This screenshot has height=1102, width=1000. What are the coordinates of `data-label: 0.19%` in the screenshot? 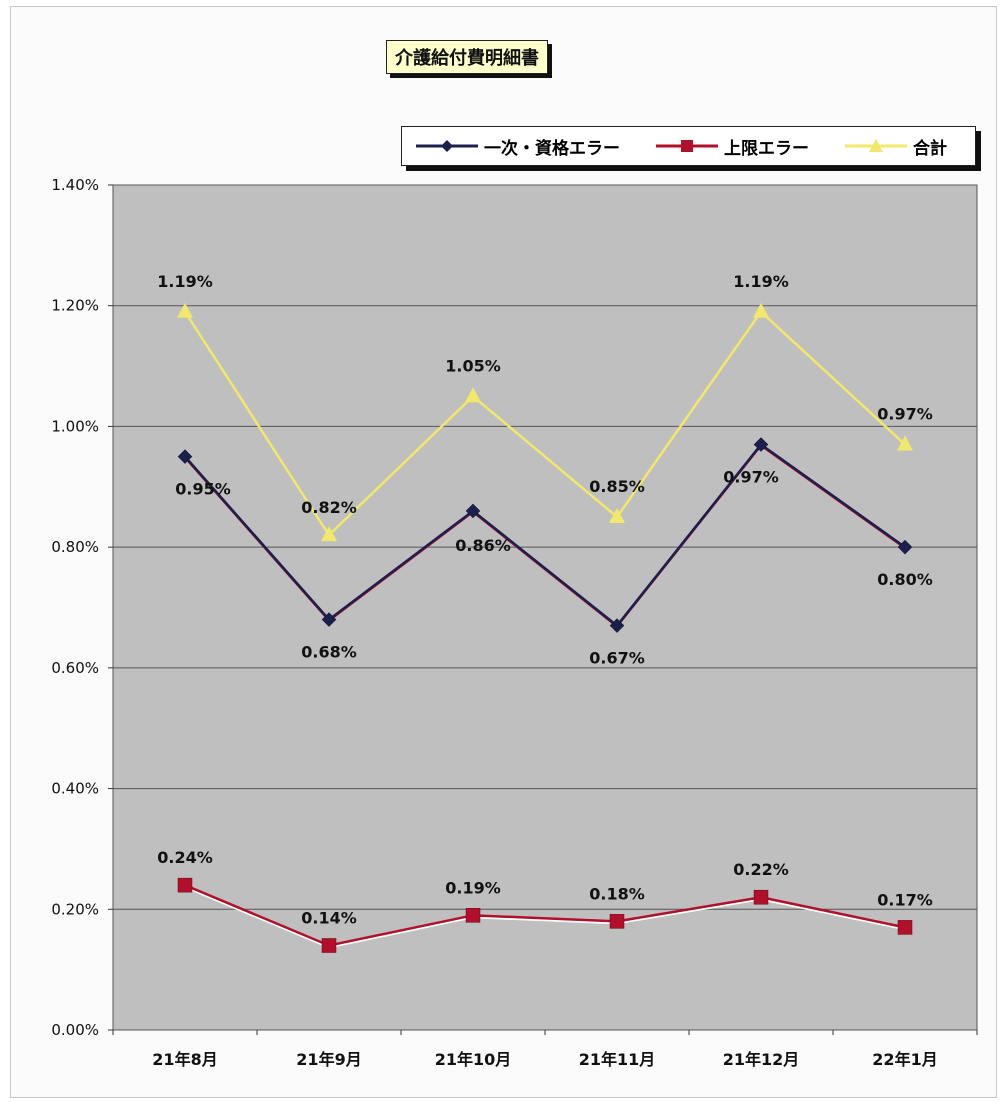 It's located at (473, 887).